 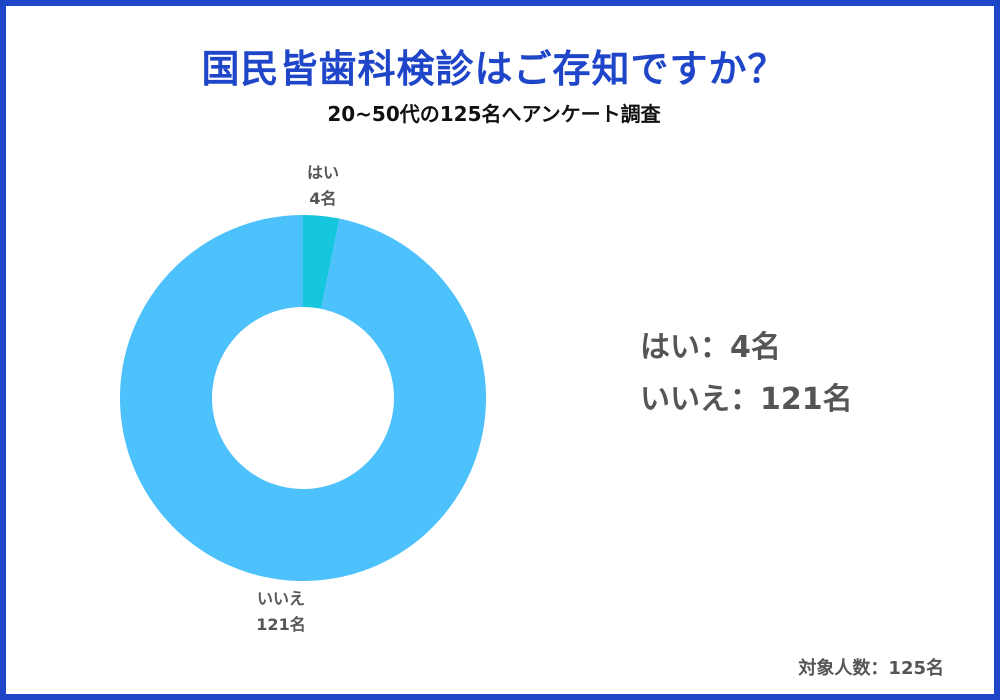 I want to click on slice-label-yes-value: 4名, so click(x=323, y=198).